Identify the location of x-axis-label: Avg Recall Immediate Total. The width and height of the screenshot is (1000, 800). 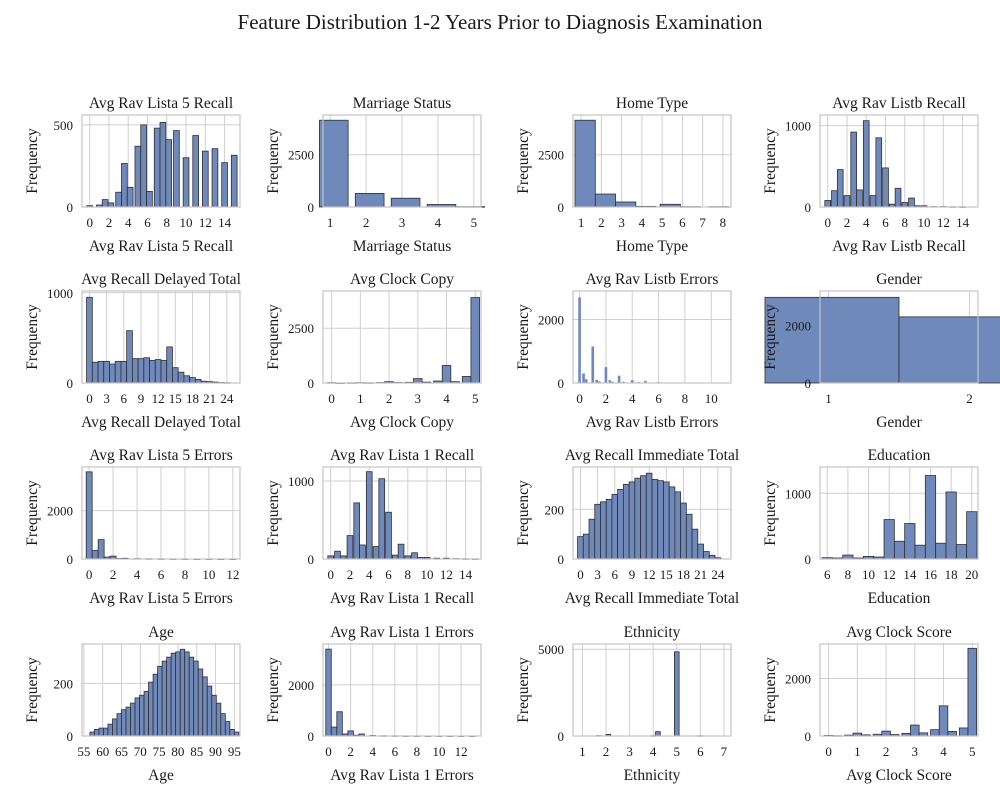
(652, 598).